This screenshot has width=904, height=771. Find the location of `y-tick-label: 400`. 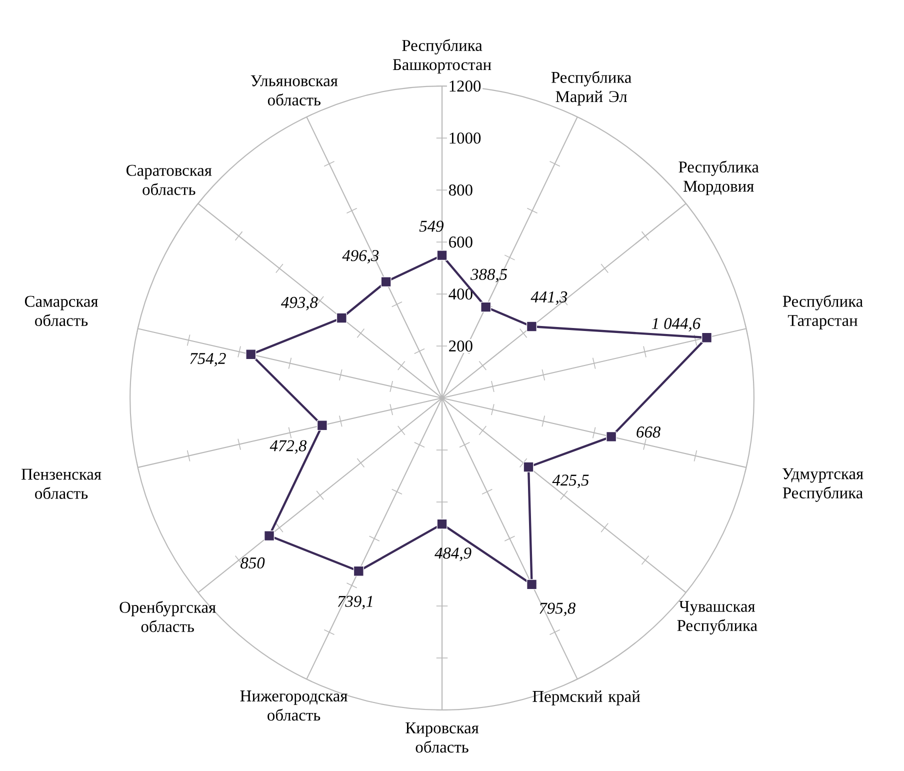

y-tick-label: 400 is located at coordinates (460, 294).